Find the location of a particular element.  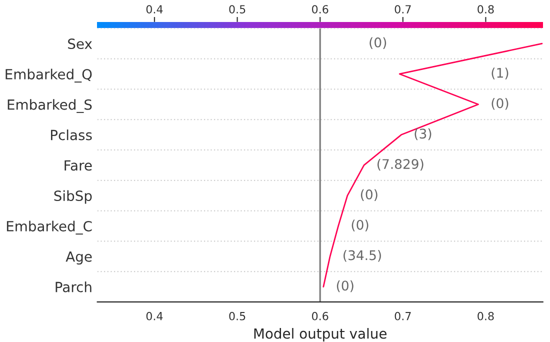

y-tick-label: Embarked_C is located at coordinates (49, 227).